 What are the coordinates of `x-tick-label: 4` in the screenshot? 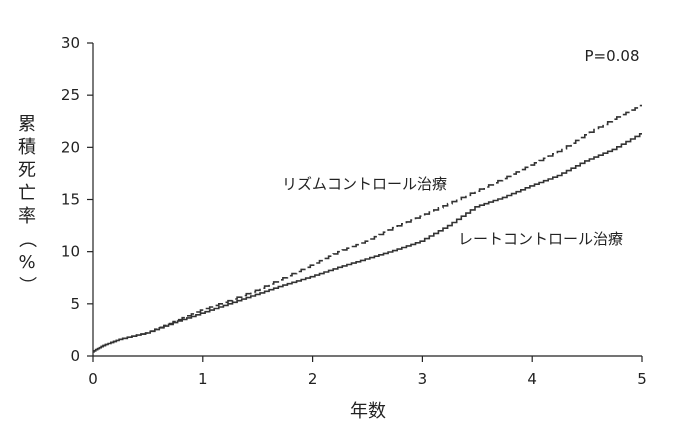 It's located at (532, 379).